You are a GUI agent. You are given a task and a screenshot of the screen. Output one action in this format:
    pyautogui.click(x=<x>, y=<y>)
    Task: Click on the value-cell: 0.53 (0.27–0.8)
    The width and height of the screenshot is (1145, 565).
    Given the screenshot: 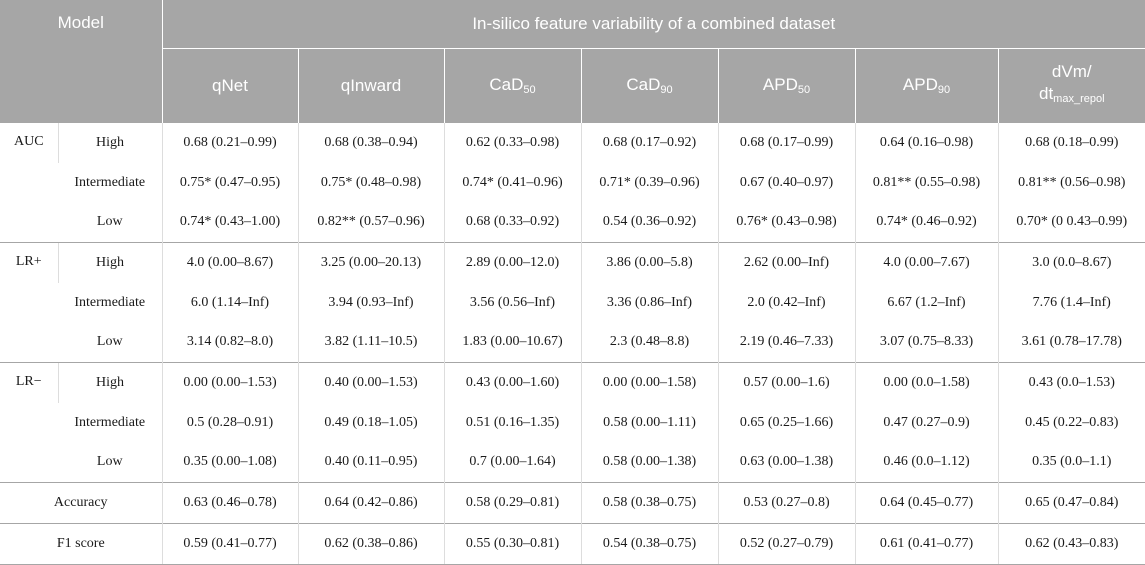 What is the action you would take?
    pyautogui.click(x=786, y=503)
    